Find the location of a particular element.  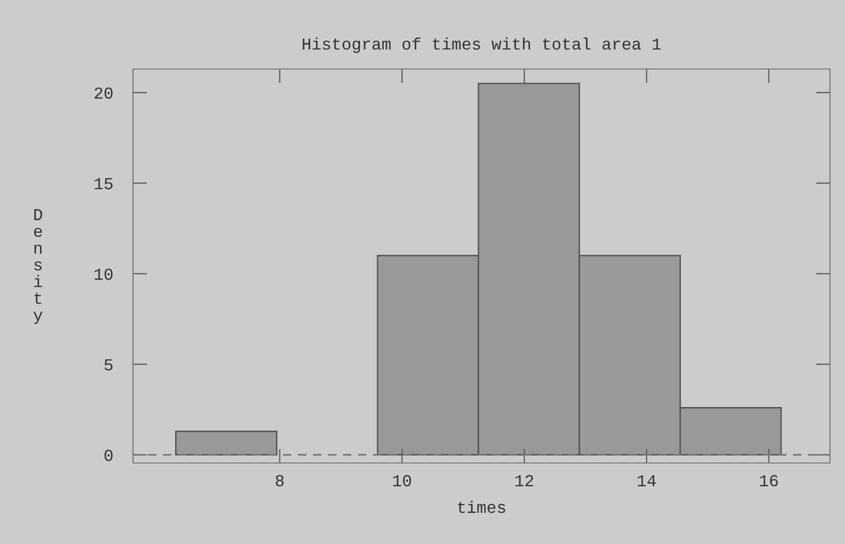

x-tick-label: 14 is located at coordinates (647, 480).